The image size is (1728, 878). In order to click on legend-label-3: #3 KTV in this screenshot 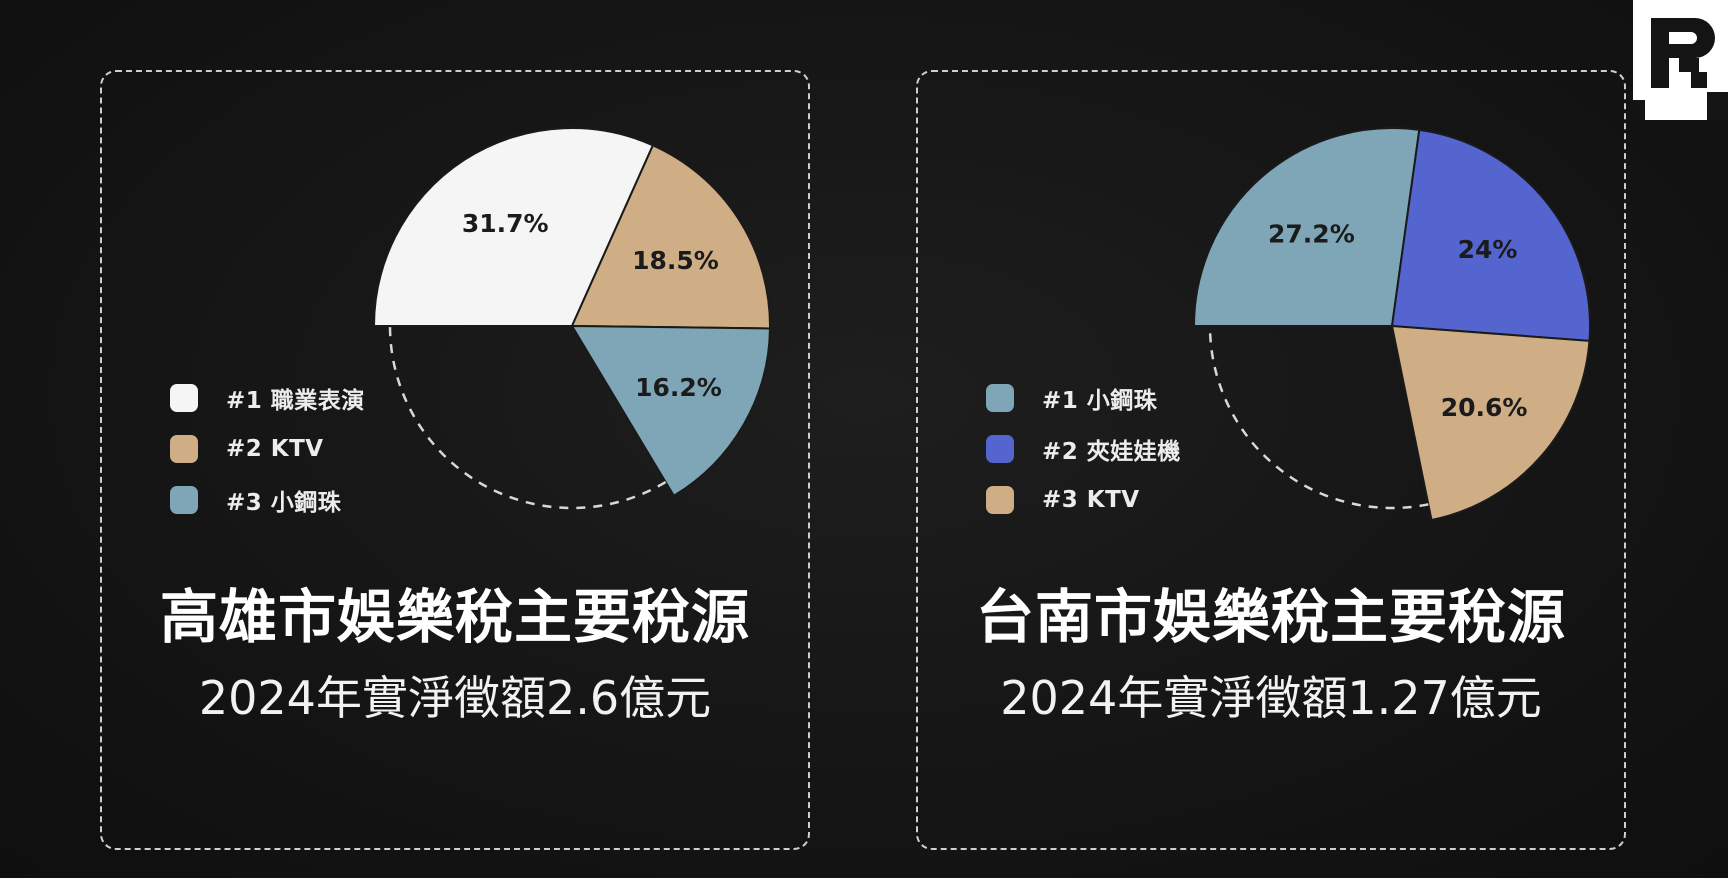, I will do `click(1091, 499)`.